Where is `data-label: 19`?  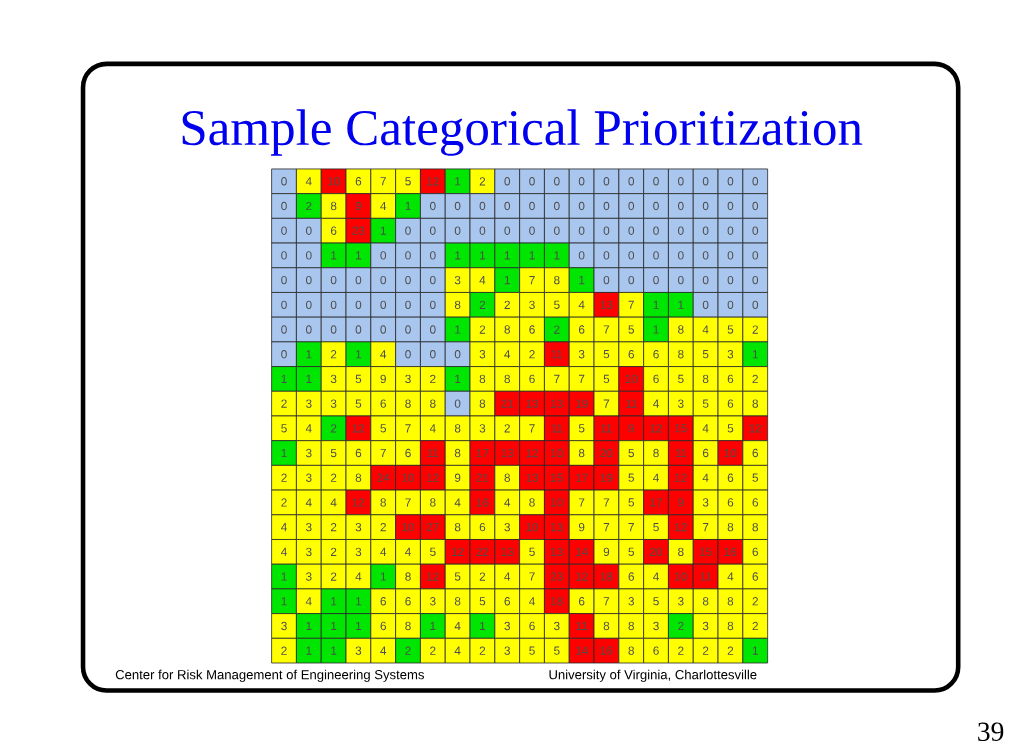 data-label: 19 is located at coordinates (606, 477).